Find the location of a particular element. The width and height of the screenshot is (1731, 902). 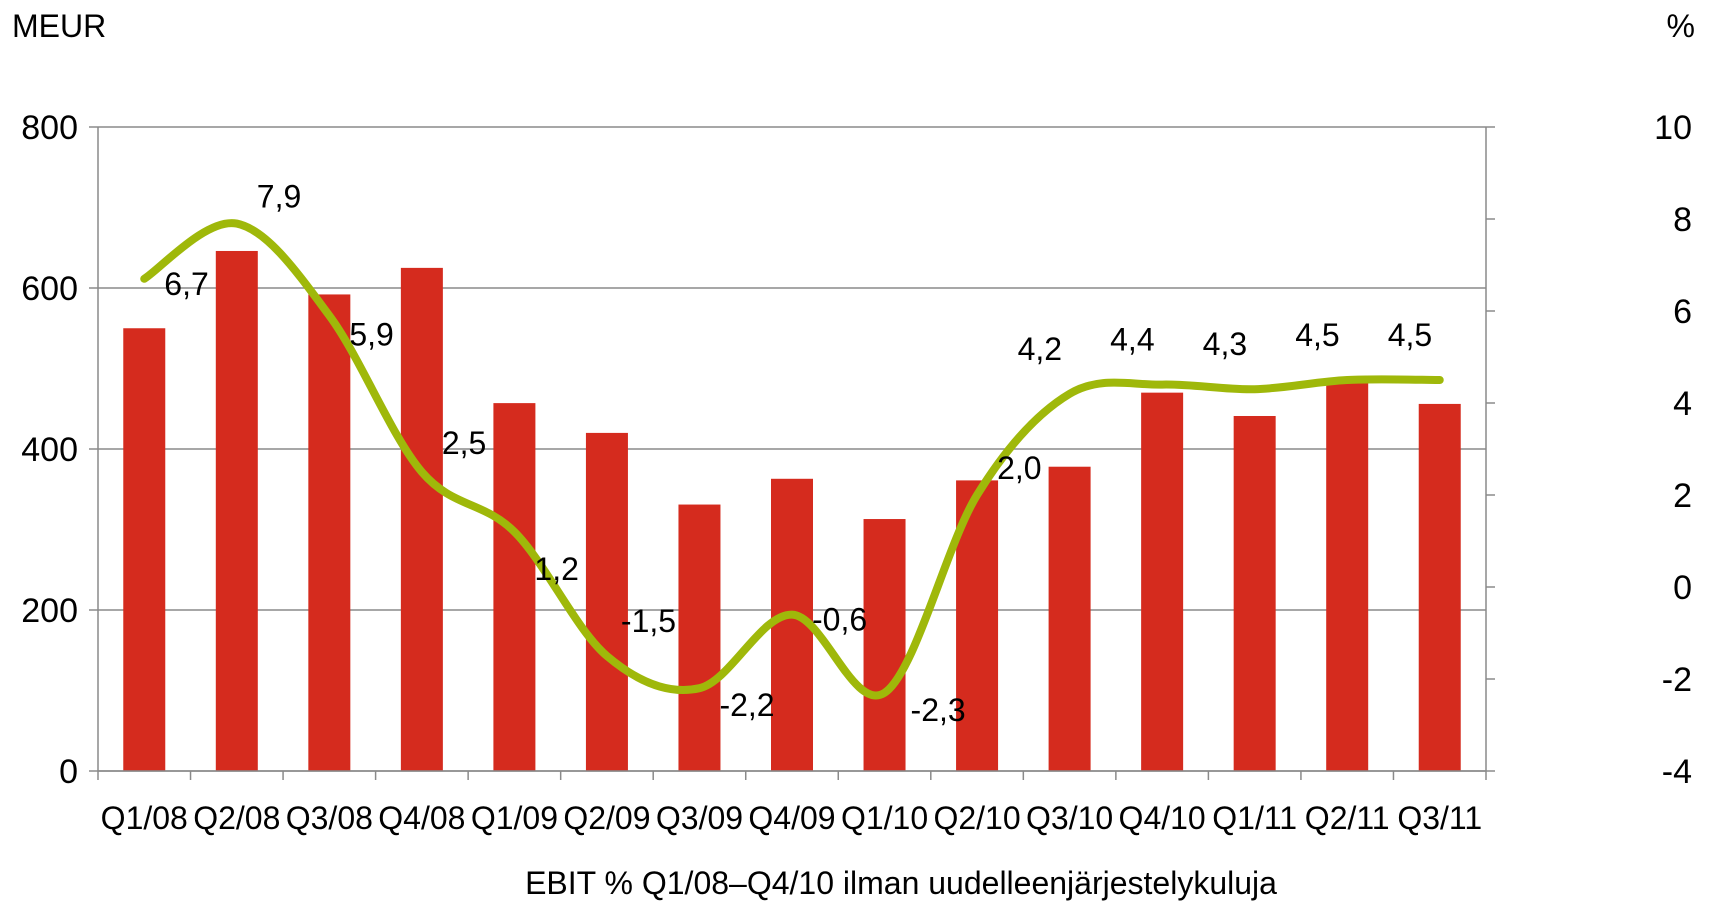

right-tick-label: 8 is located at coordinates (1682, 220).